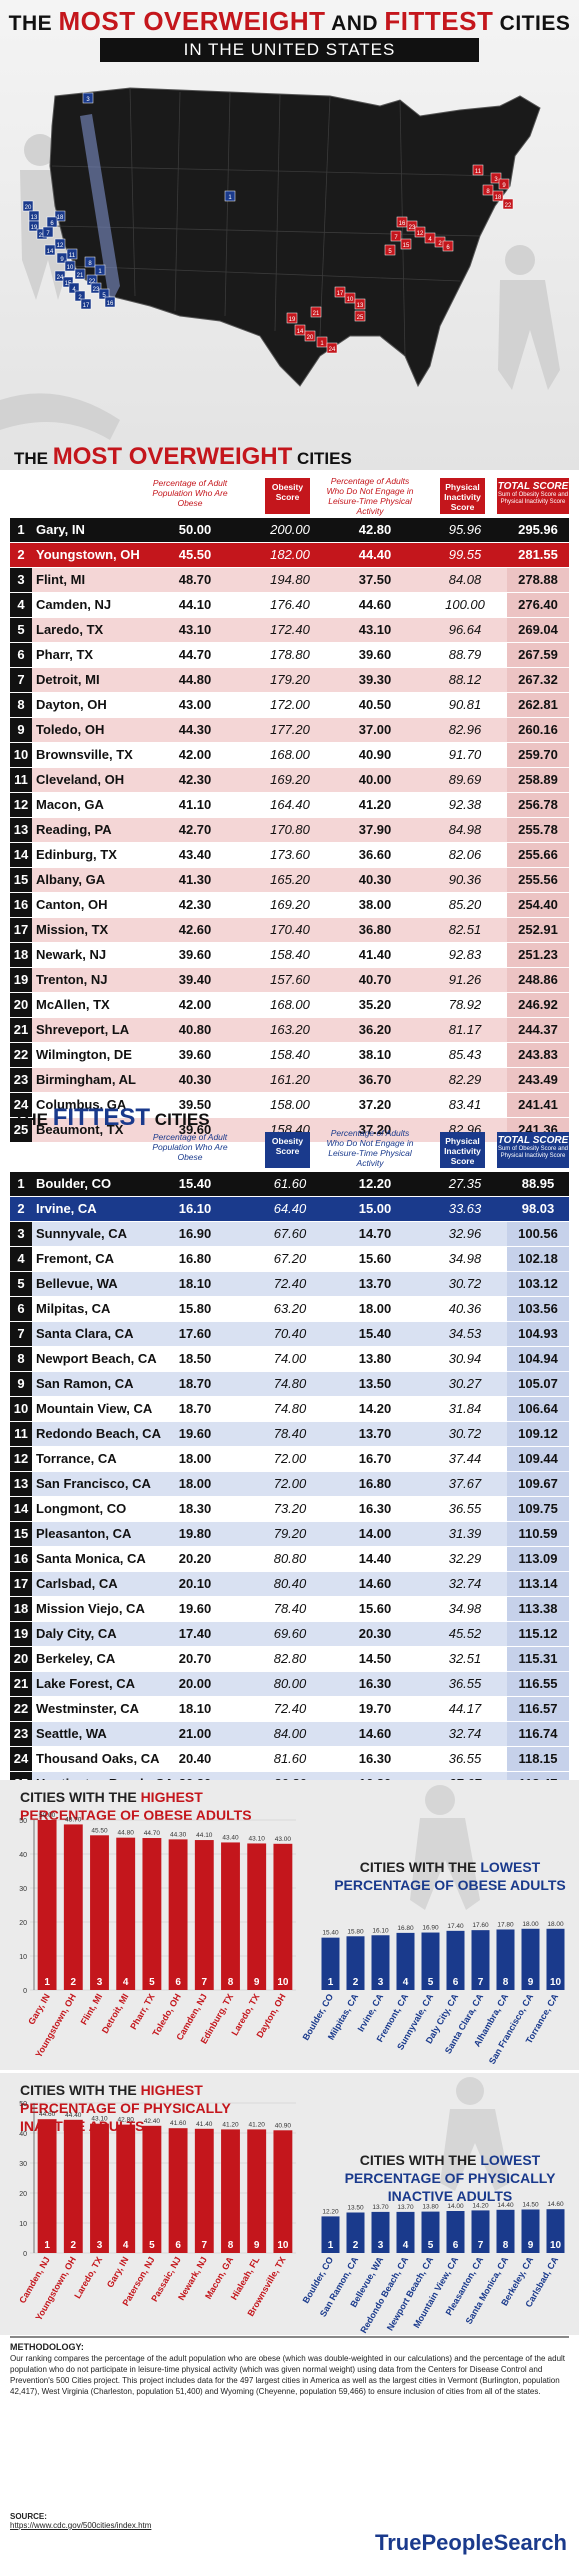 This screenshot has width=579, height=2560. Describe the element at coordinates (538, 630) in the screenshot. I see `row-total-score: 269.04` at that location.